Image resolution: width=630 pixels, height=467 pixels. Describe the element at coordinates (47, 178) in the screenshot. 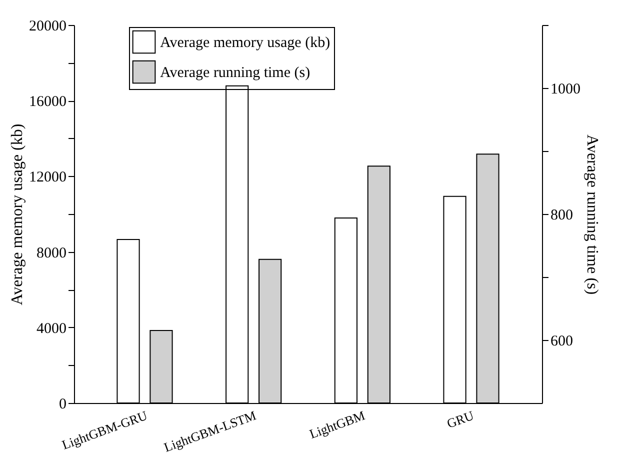

I see `y-tick-label: 12000` at that location.